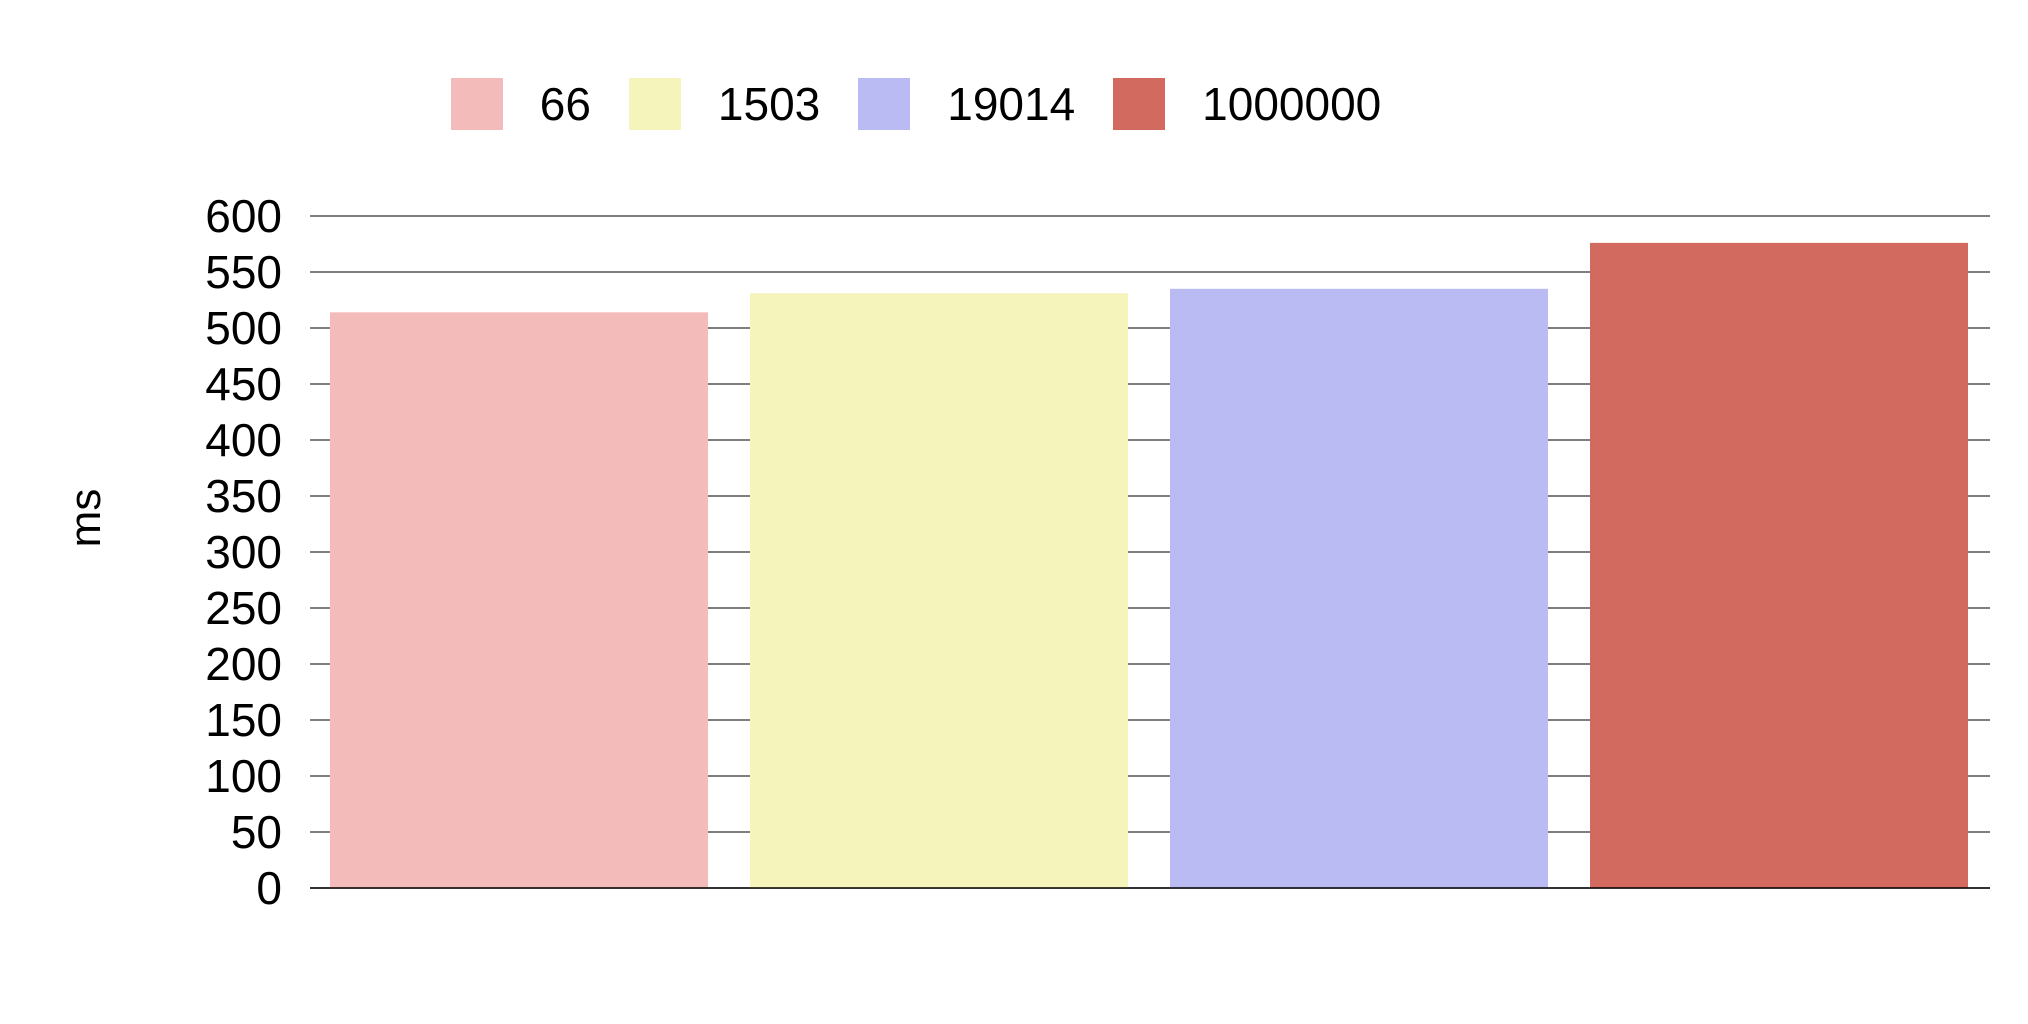 Image resolution: width=2028 pixels, height=1024 pixels. What do you see at coordinates (243, 328) in the screenshot?
I see `y-tick-label: 500` at bounding box center [243, 328].